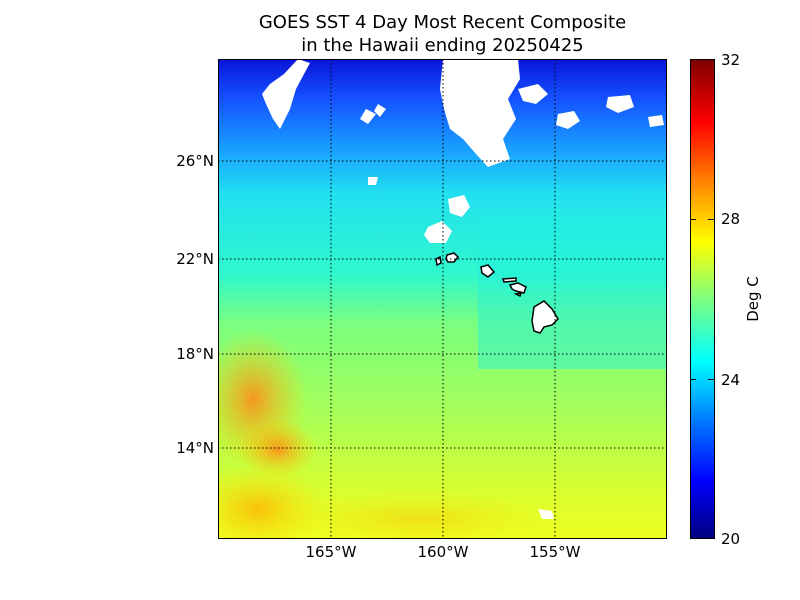 This screenshot has height=600, width=800. I want to click on colorbar-label: Deg C, so click(753, 299).